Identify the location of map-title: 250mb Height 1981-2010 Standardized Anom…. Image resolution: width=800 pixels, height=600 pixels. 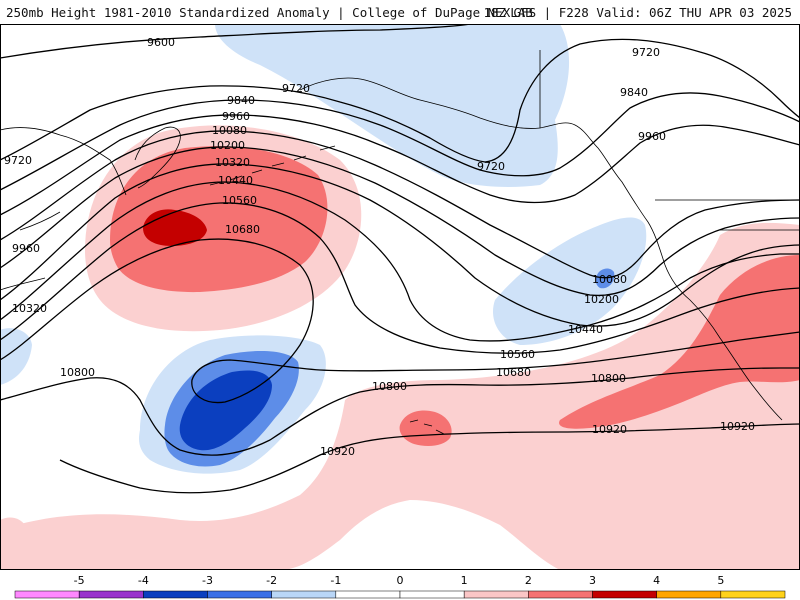
(269, 12).